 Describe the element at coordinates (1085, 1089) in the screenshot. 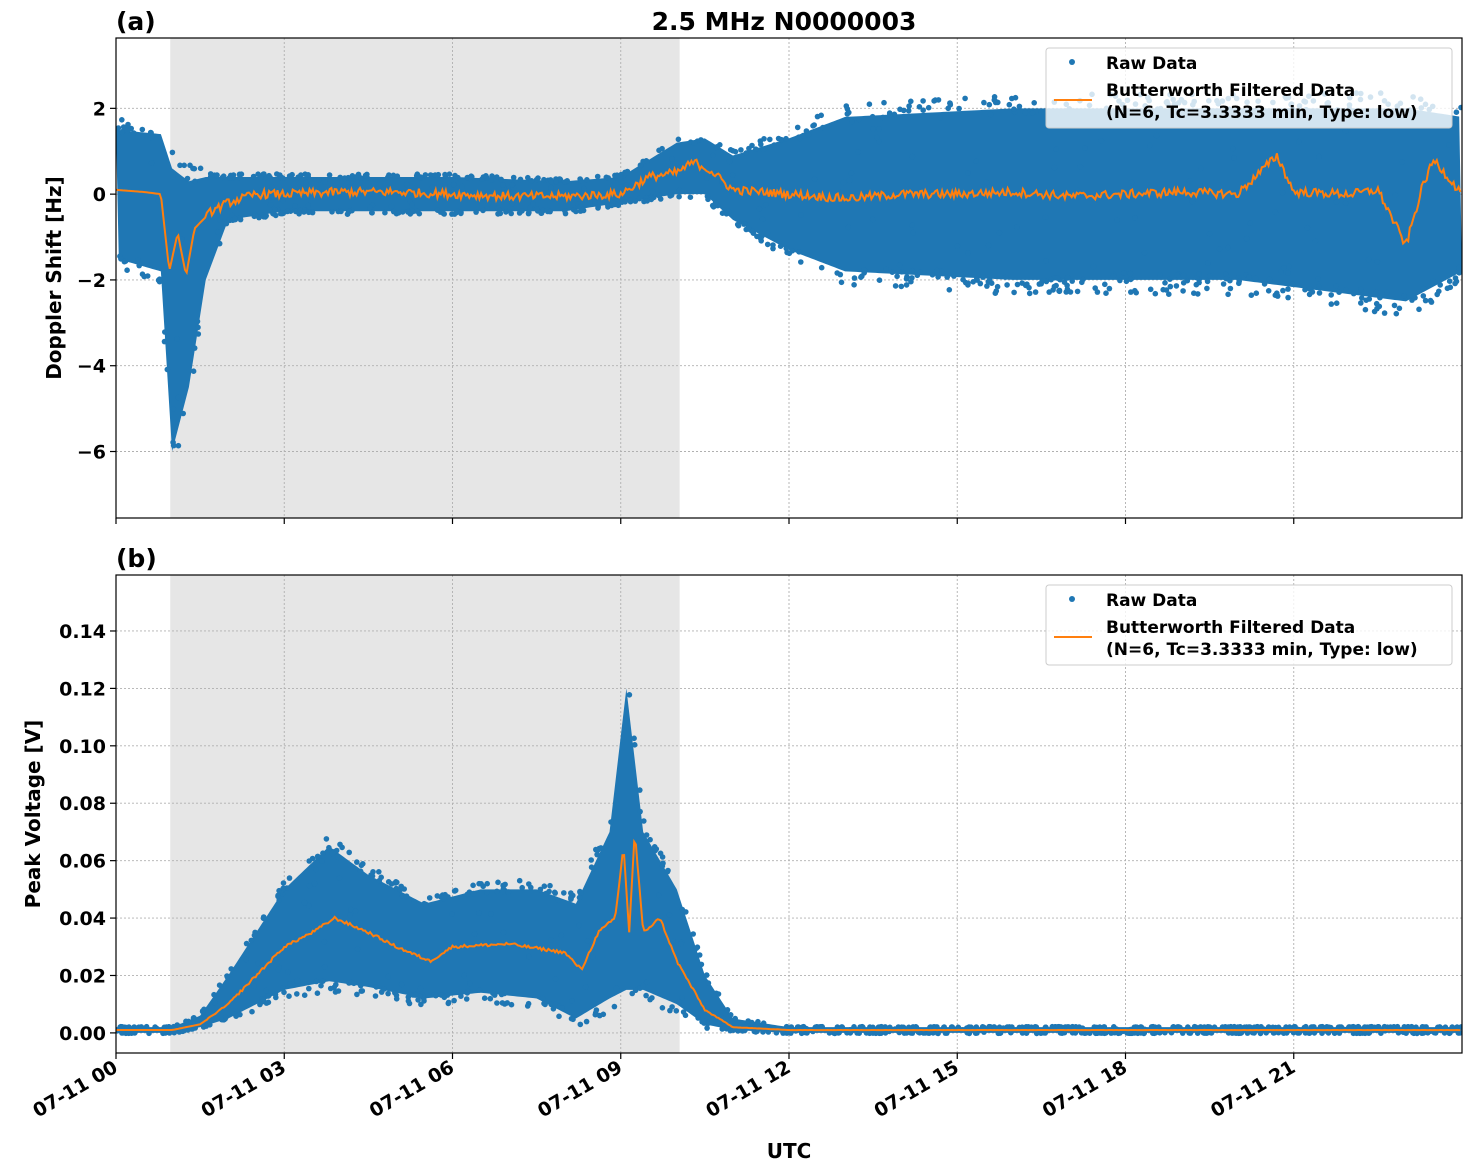

I see `x-tick-label: 07-11 18` at that location.